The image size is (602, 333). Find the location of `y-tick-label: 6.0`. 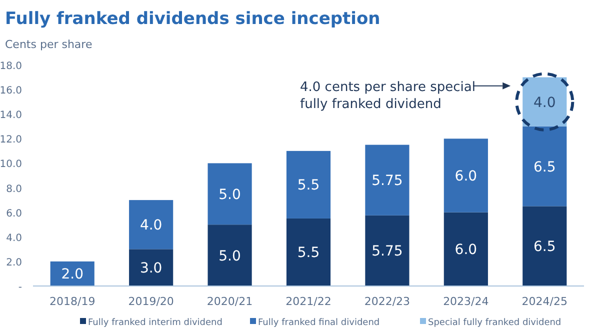

y-tick-label: 6.0 is located at coordinates (14, 214).